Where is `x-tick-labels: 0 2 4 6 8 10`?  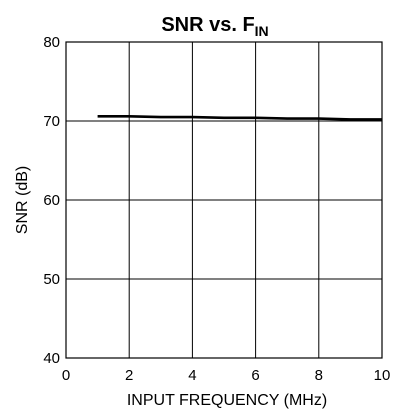 x-tick-labels: 0 2 4 6 8 10 is located at coordinates (226, 375).